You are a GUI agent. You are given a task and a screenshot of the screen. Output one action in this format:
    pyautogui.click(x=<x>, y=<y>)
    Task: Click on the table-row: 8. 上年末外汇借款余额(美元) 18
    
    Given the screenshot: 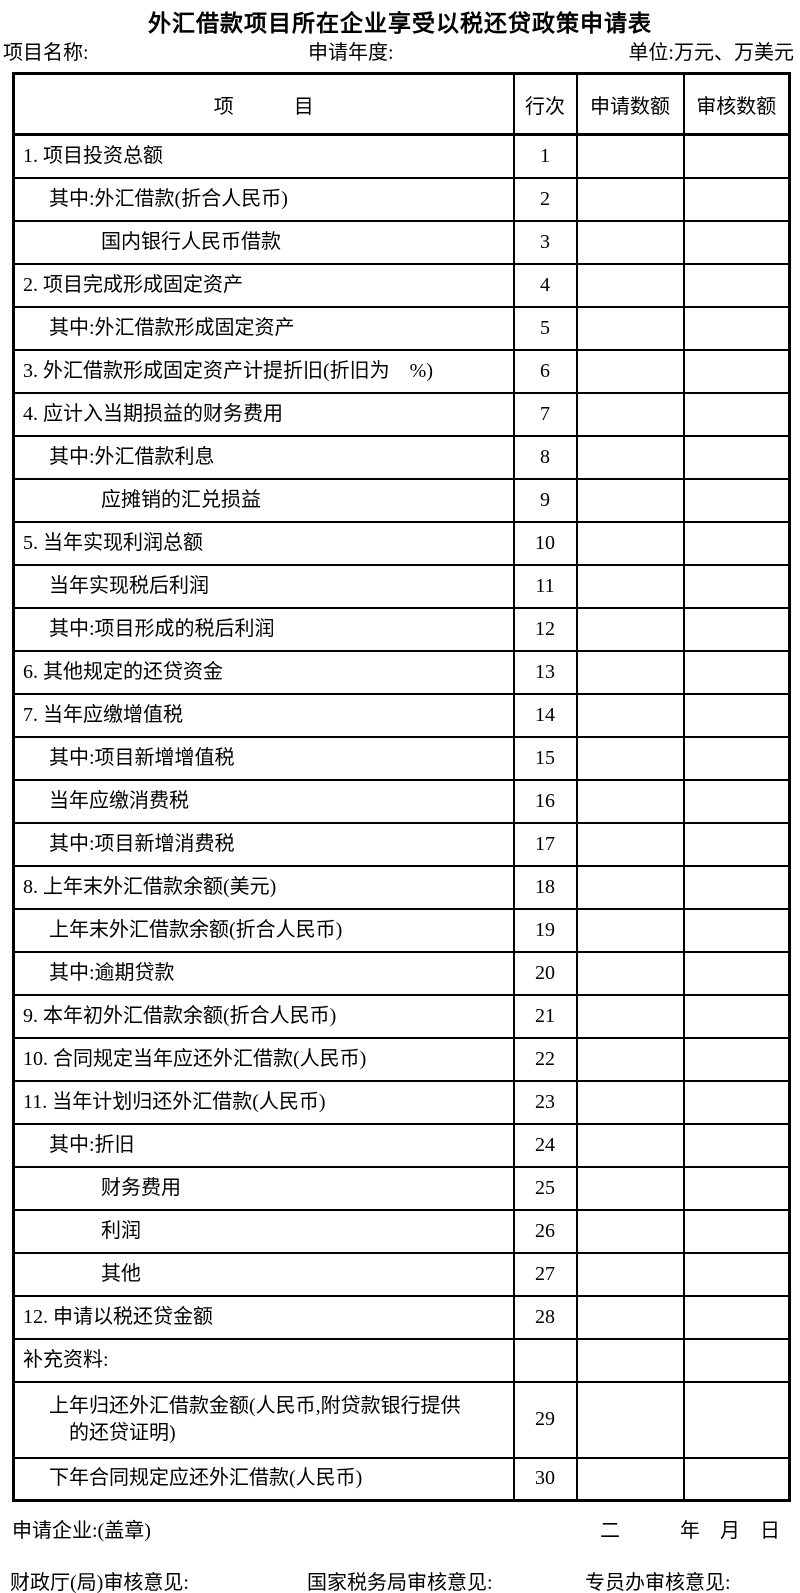 What is the action you would take?
    pyautogui.click(x=401, y=887)
    